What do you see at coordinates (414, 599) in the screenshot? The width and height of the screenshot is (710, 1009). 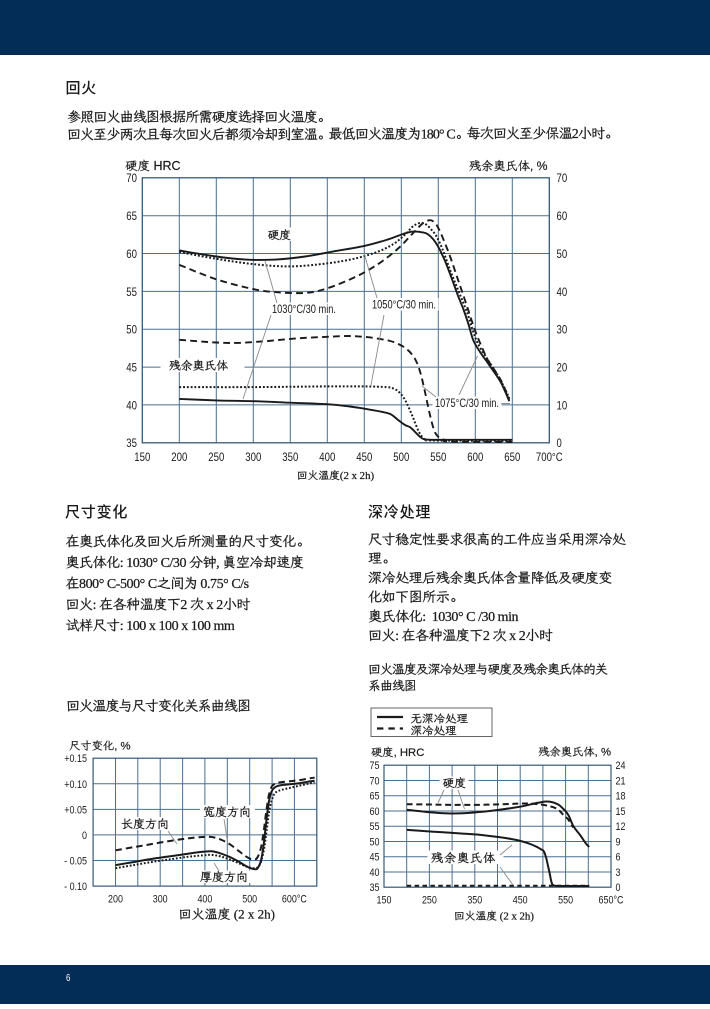 I see `svg-text: 化如下图所示。` at bounding box center [414, 599].